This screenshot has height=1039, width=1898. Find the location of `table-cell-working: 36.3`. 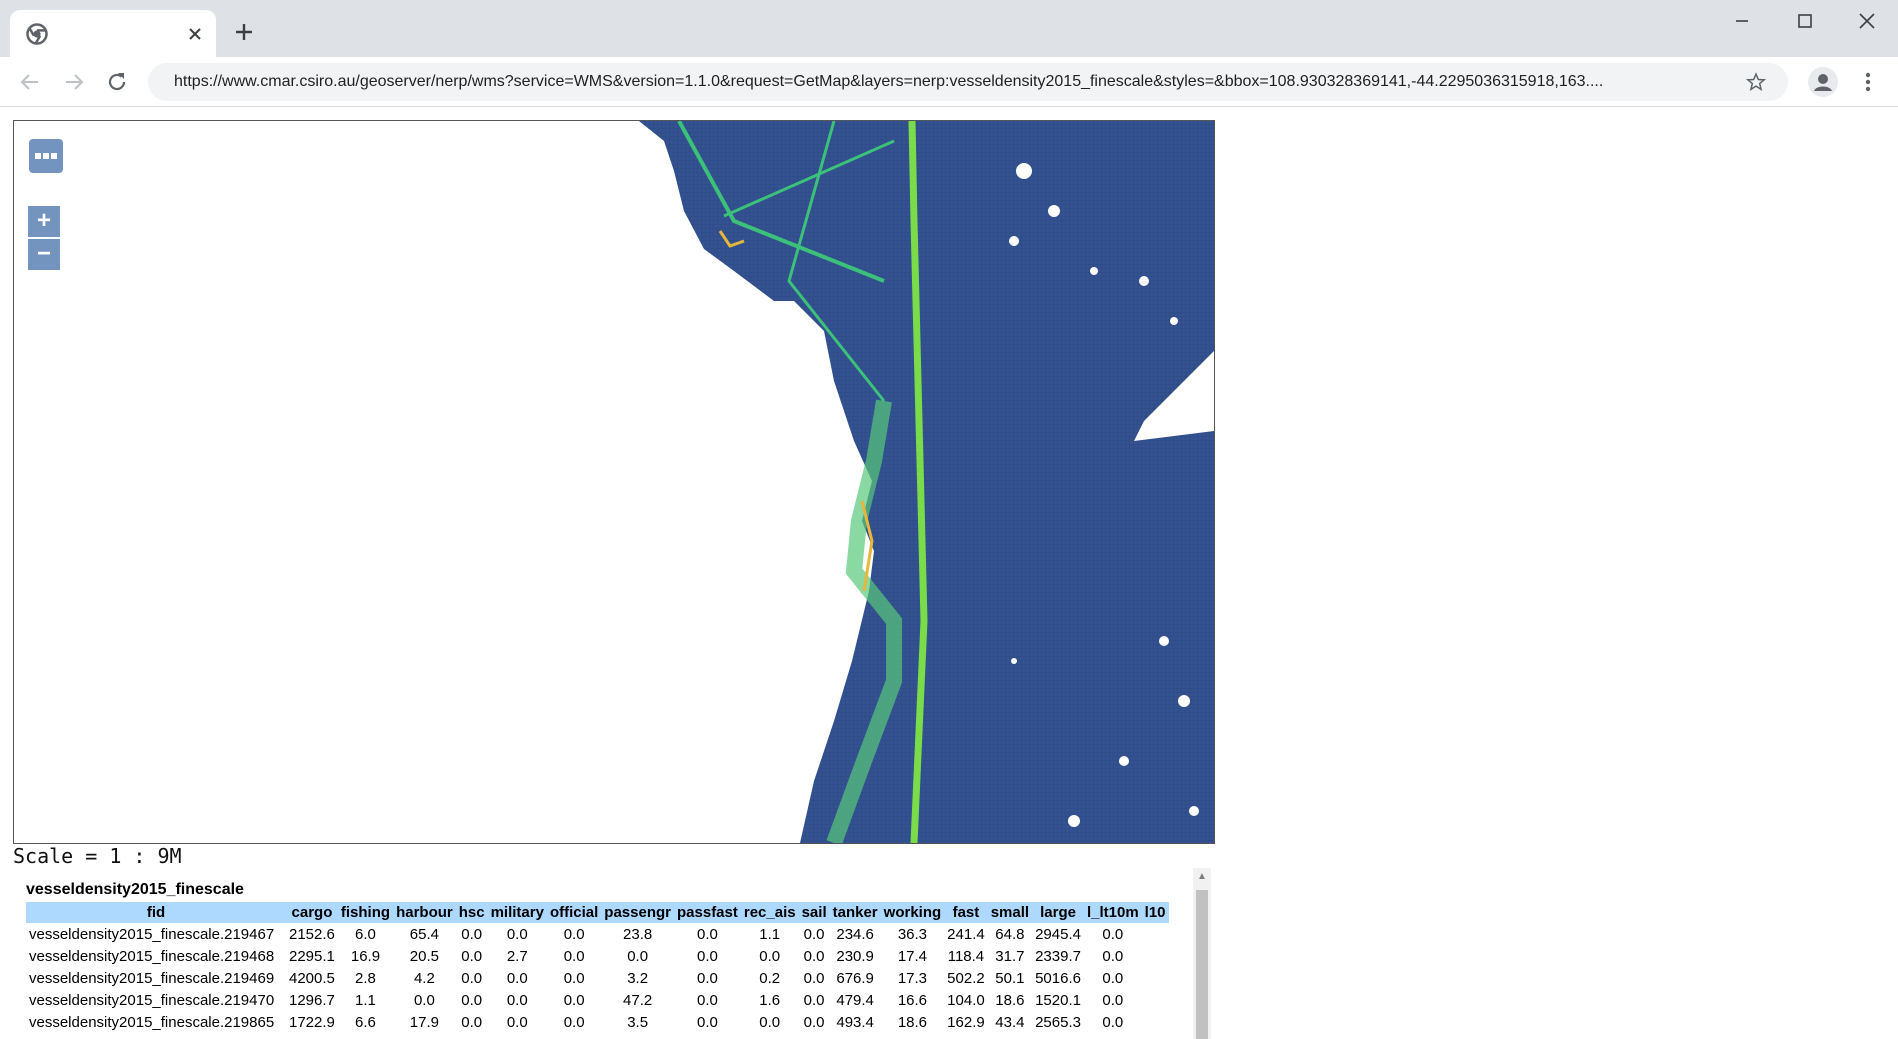

table-cell-working: 36.3 is located at coordinates (912, 934).